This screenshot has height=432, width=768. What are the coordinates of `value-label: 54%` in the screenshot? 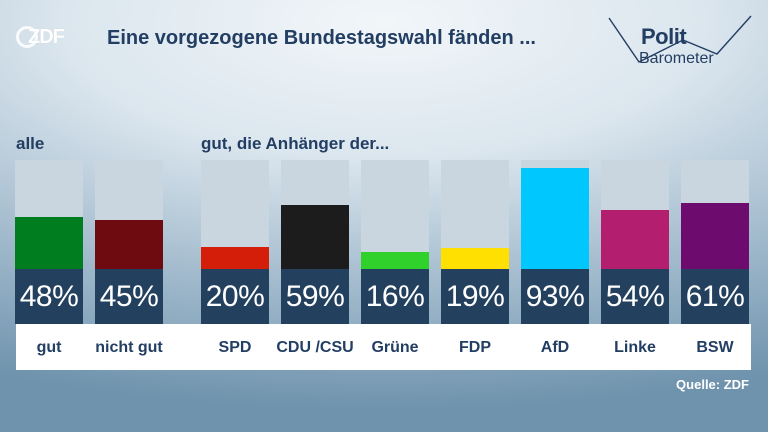 It's located at (635, 296).